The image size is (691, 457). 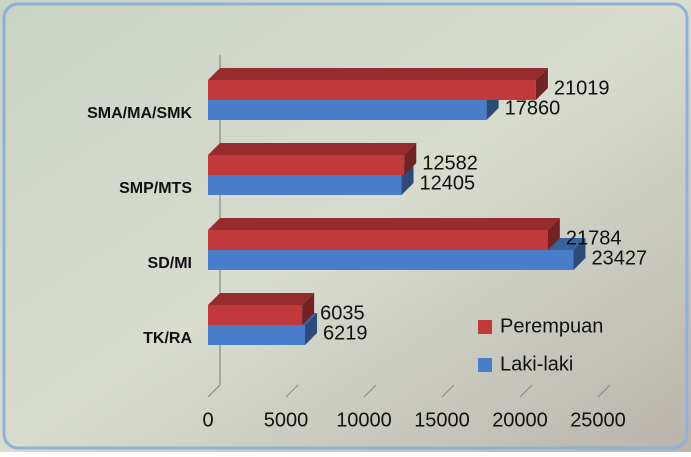 What do you see at coordinates (594, 238) in the screenshot?
I see `value-label: 21784` at bounding box center [594, 238].